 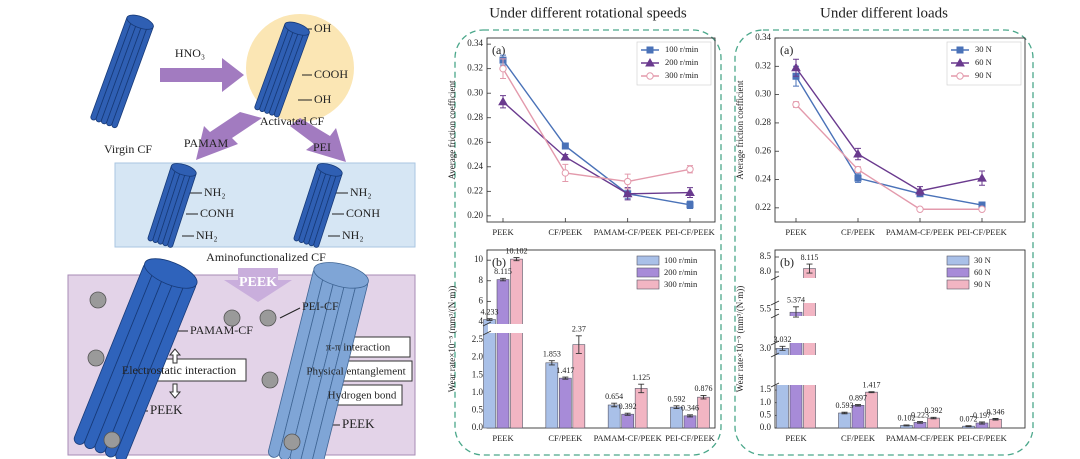 I want to click on label: Aminofunctionalized CF, so click(x=266, y=257).